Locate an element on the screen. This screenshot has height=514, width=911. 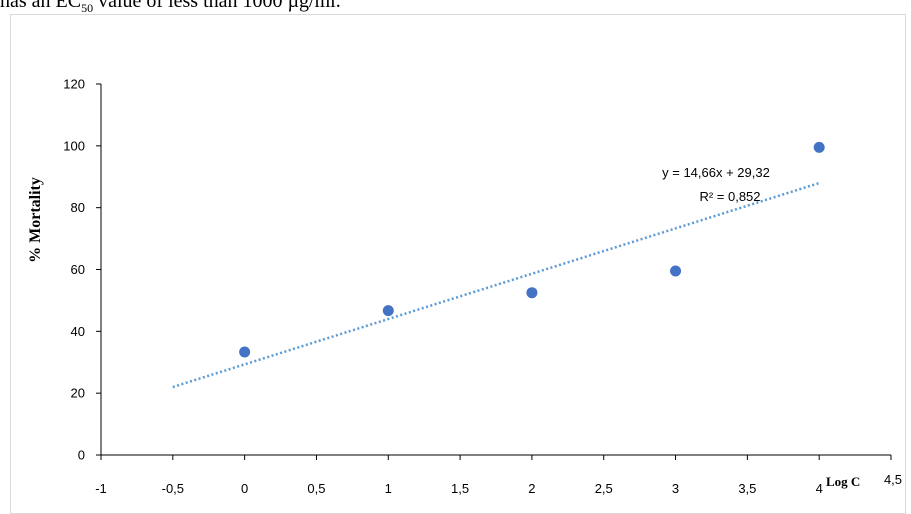
x-tick-label: 2,5 is located at coordinates (604, 488).